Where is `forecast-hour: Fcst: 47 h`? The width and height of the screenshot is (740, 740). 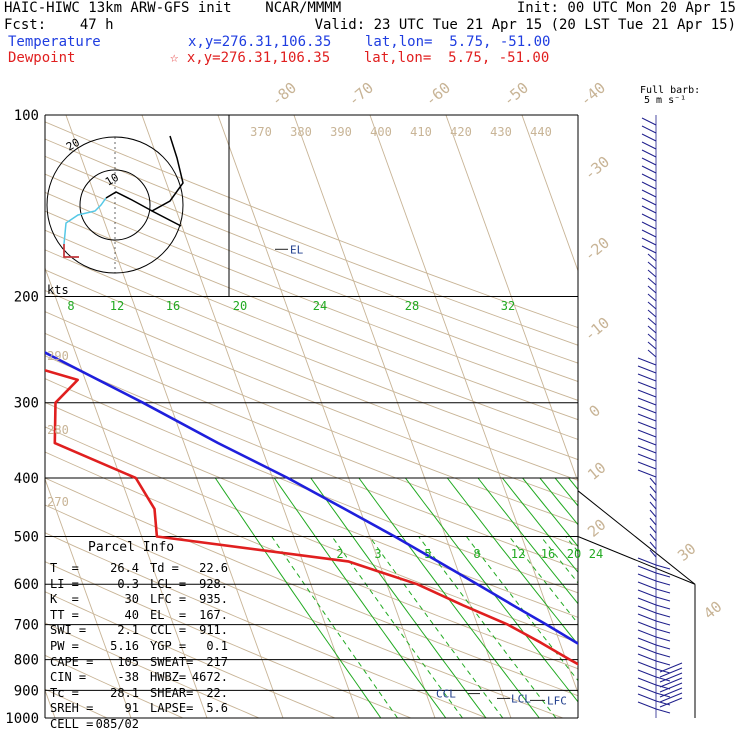 forecast-hour: Fcst: 47 h is located at coordinates (59, 25).